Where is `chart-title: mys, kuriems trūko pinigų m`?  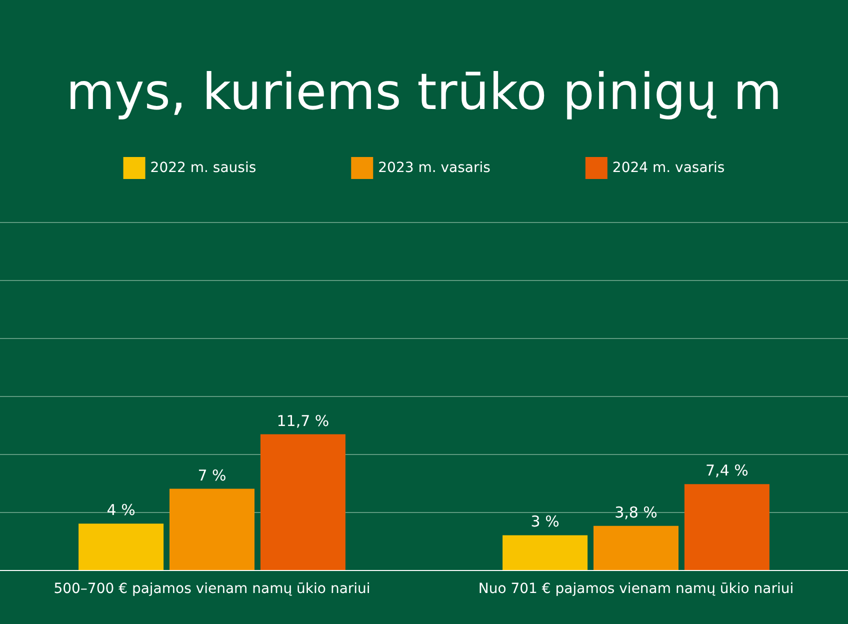
chart-title: mys, kuriems trūko pinigų m is located at coordinates (424, 92).